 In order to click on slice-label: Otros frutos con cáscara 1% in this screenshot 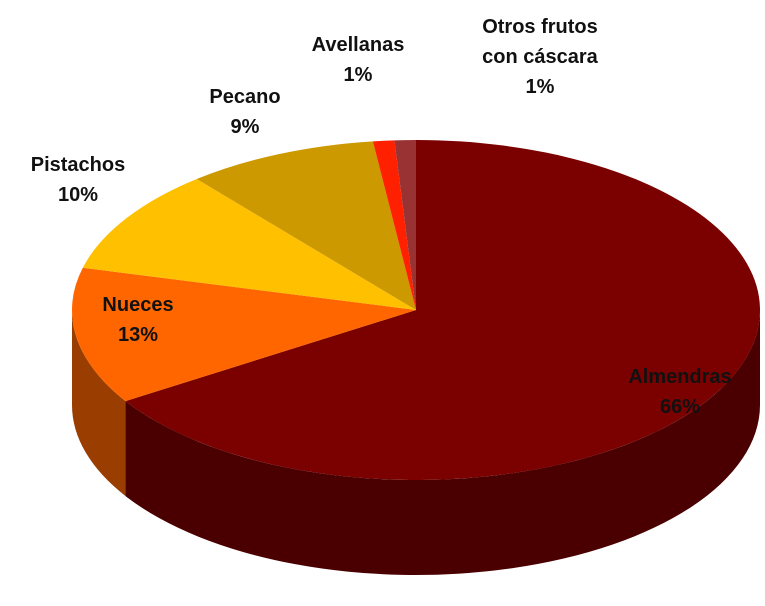, I will do `click(540, 57)`.